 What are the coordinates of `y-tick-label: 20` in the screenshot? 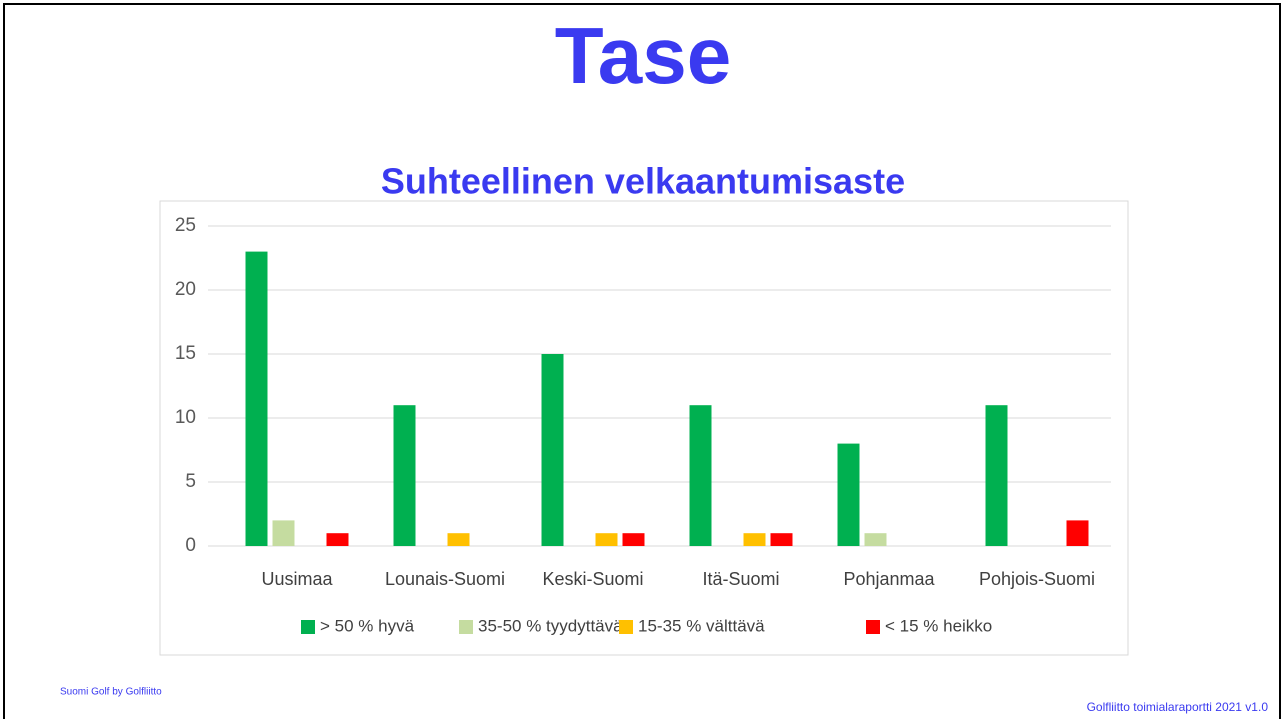 It's located at (185, 289).